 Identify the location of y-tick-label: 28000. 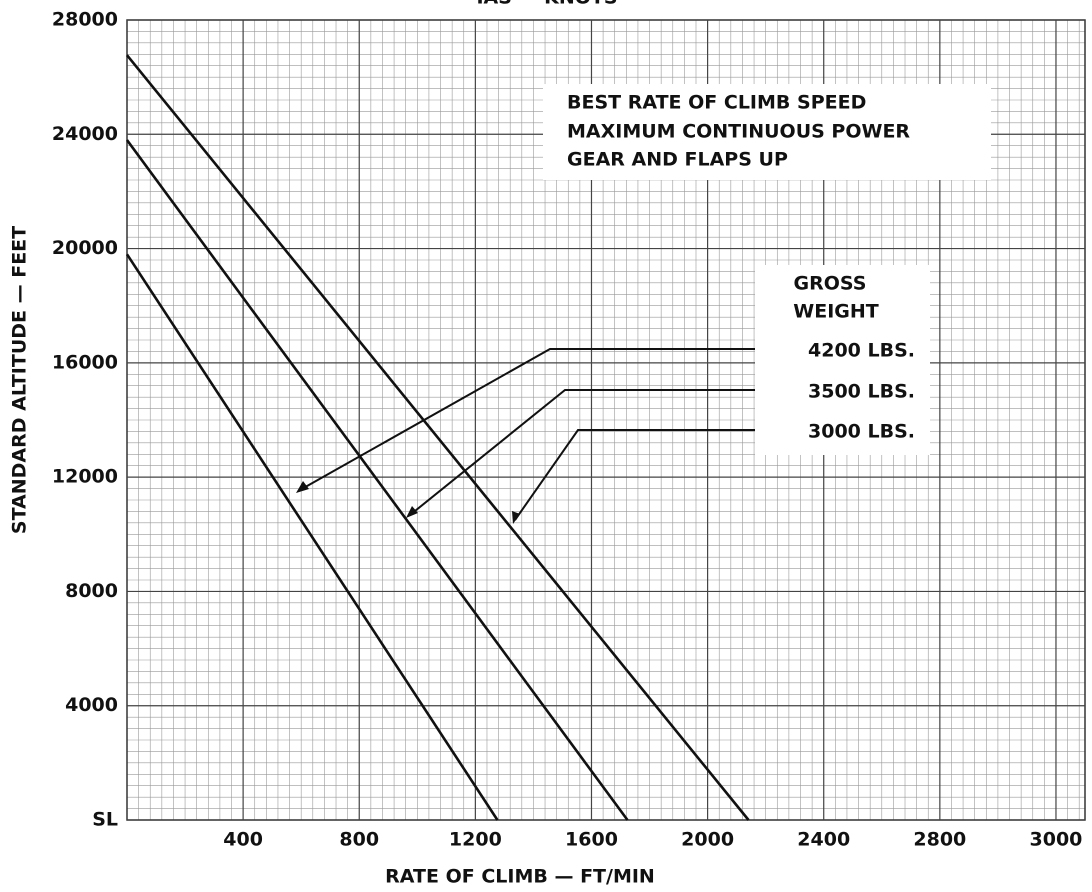
(85, 20).